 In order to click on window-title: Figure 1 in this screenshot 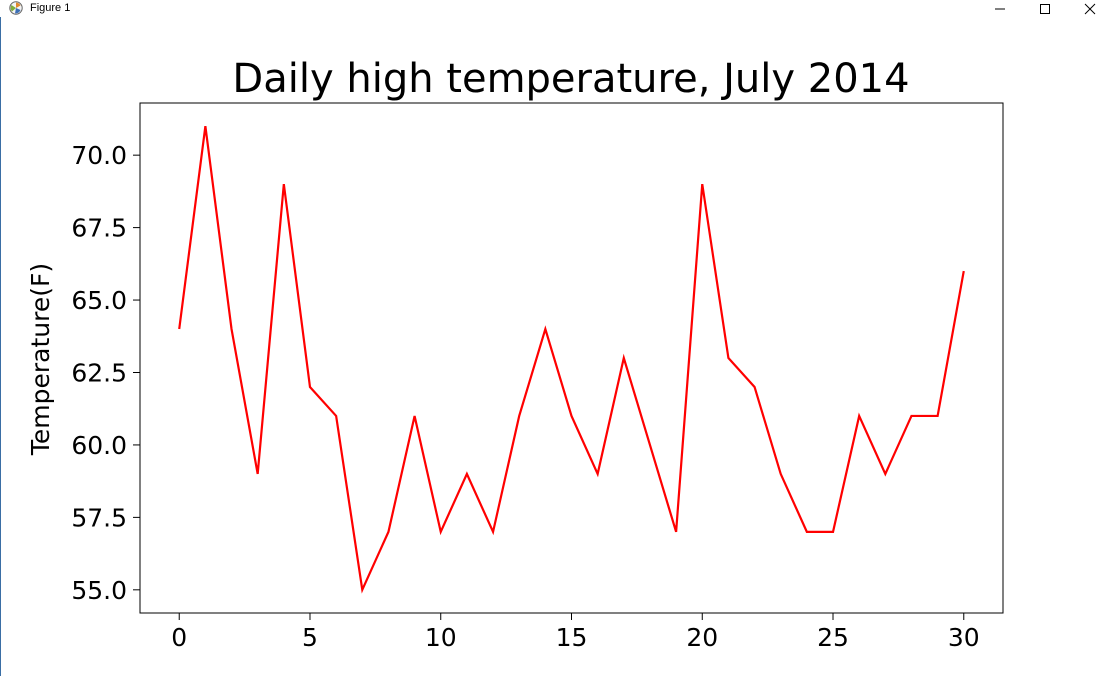, I will do `click(50, 8)`.